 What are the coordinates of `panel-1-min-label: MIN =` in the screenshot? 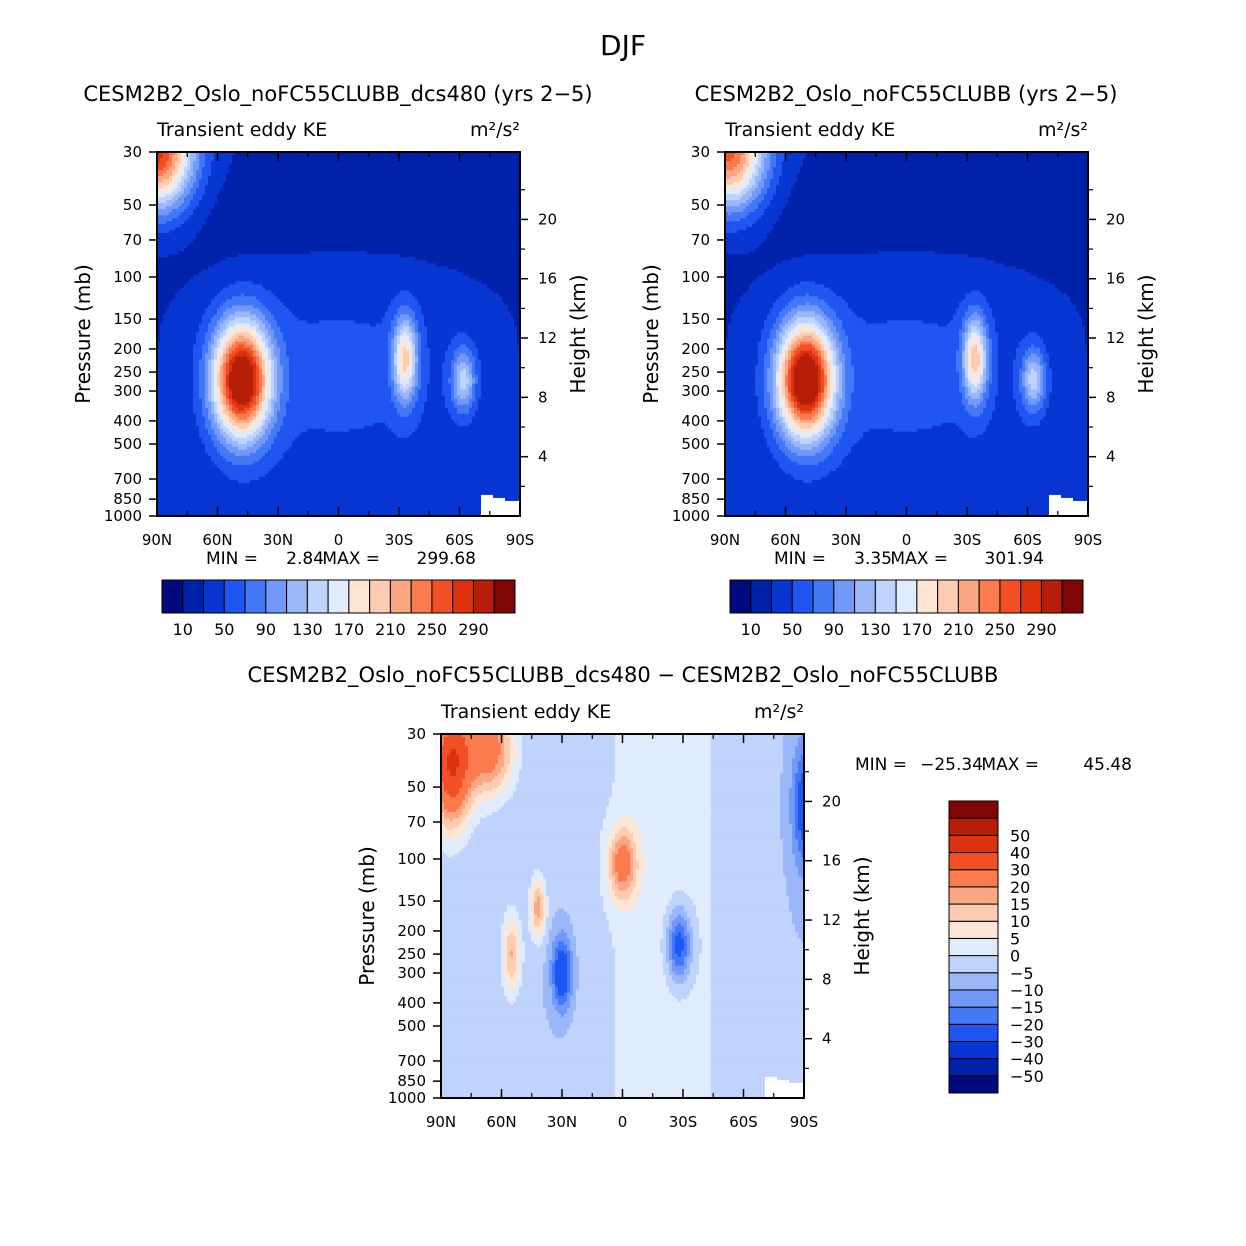 It's located at (232, 559).